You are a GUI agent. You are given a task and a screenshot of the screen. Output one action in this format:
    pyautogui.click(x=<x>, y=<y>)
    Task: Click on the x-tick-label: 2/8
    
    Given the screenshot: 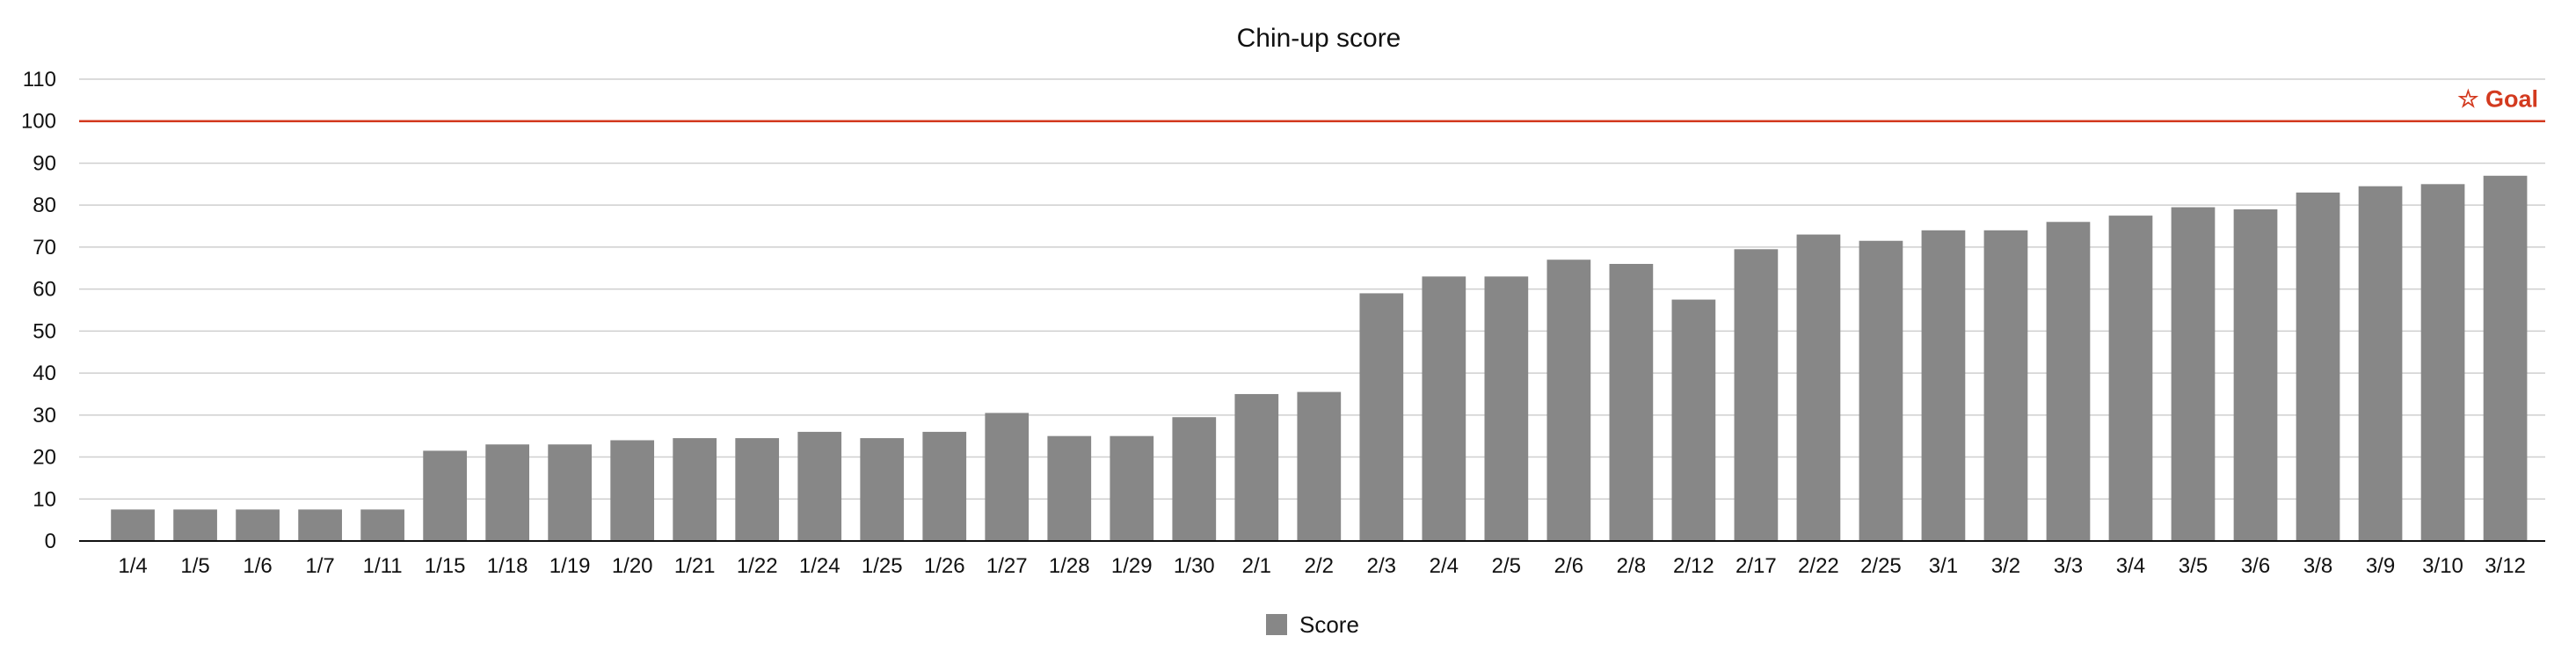 What is the action you would take?
    pyautogui.click(x=1631, y=566)
    